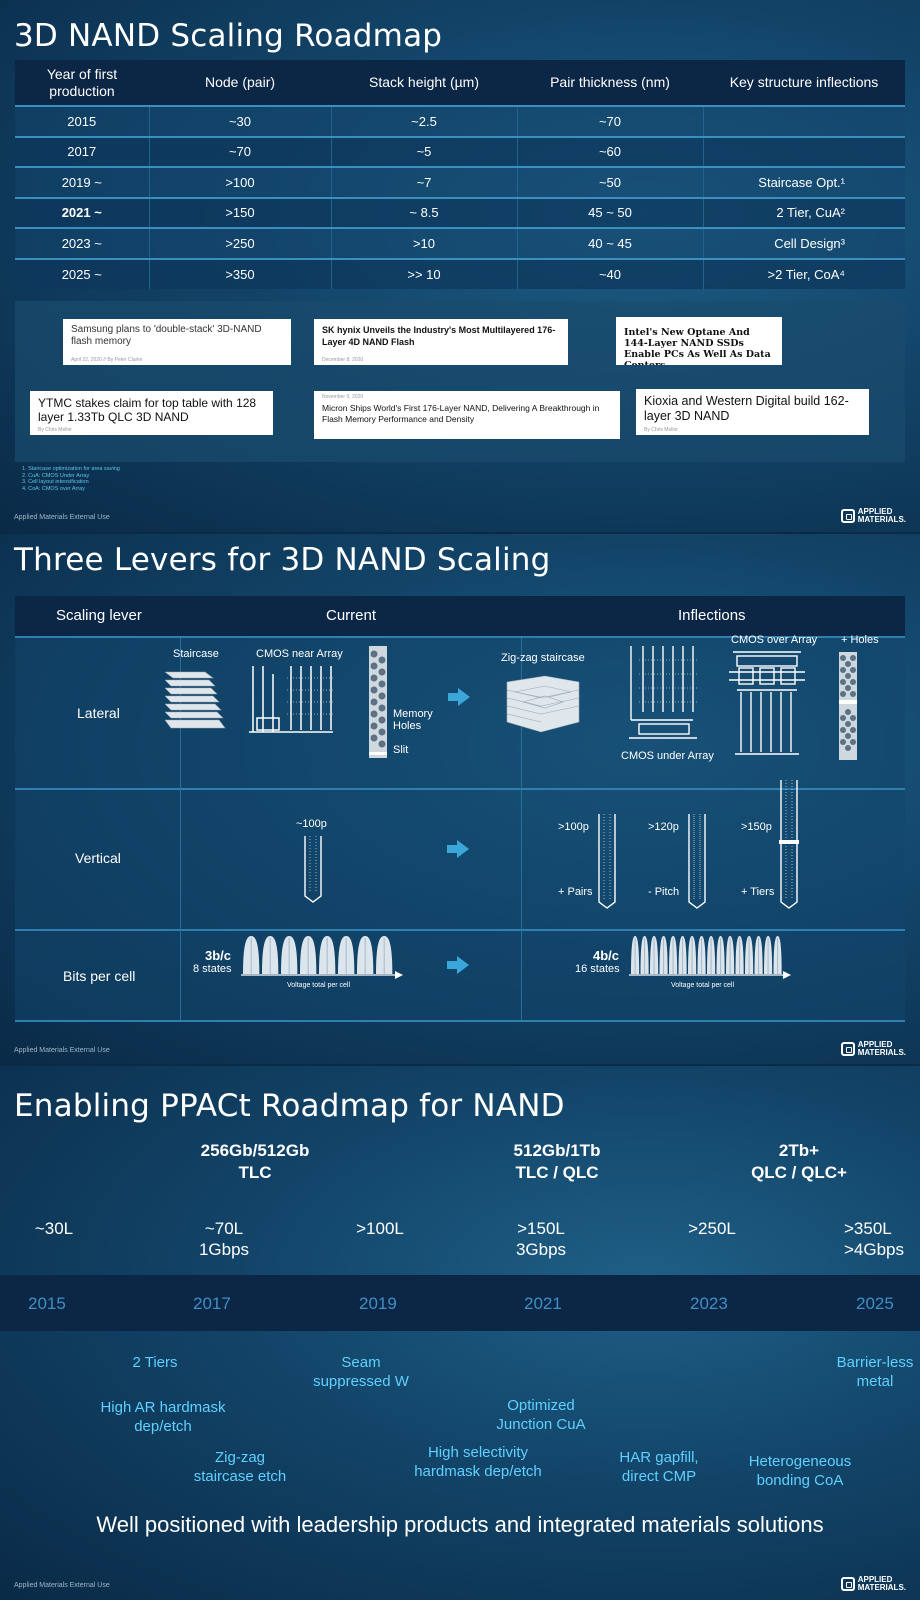  Describe the element at coordinates (664, 892) in the screenshot. I see `label-minus-pitch: - Pitch` at that location.